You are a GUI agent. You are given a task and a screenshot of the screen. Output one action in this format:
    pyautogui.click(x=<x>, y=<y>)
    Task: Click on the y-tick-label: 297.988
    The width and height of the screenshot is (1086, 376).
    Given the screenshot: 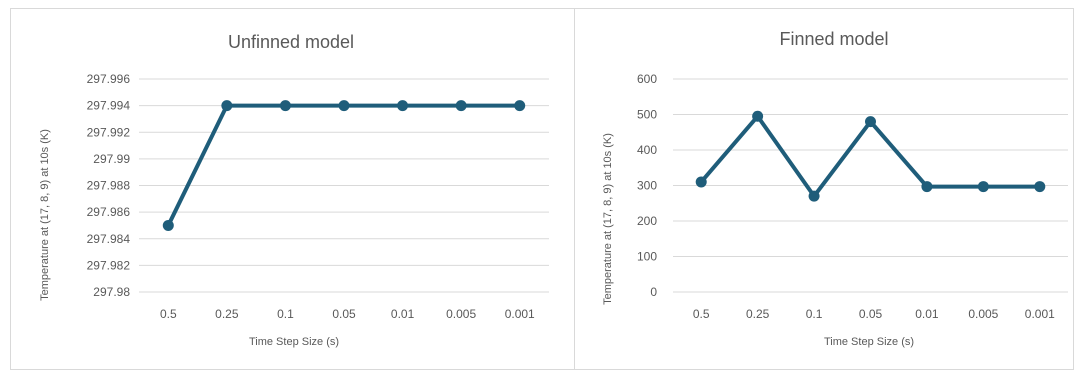 What is the action you would take?
    pyautogui.click(x=109, y=186)
    